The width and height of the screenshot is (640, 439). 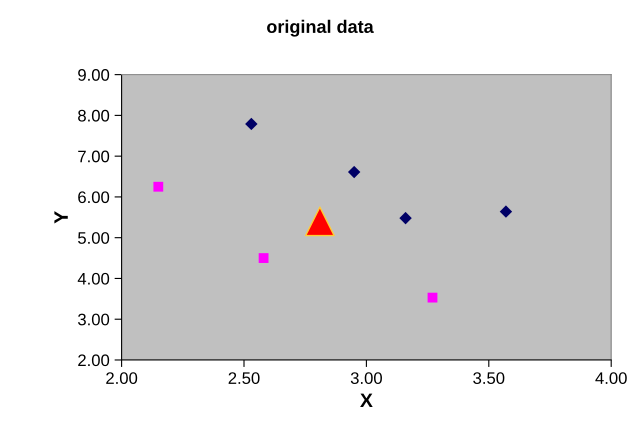 What do you see at coordinates (366, 378) in the screenshot?
I see `x-tick-label: 3.00` at bounding box center [366, 378].